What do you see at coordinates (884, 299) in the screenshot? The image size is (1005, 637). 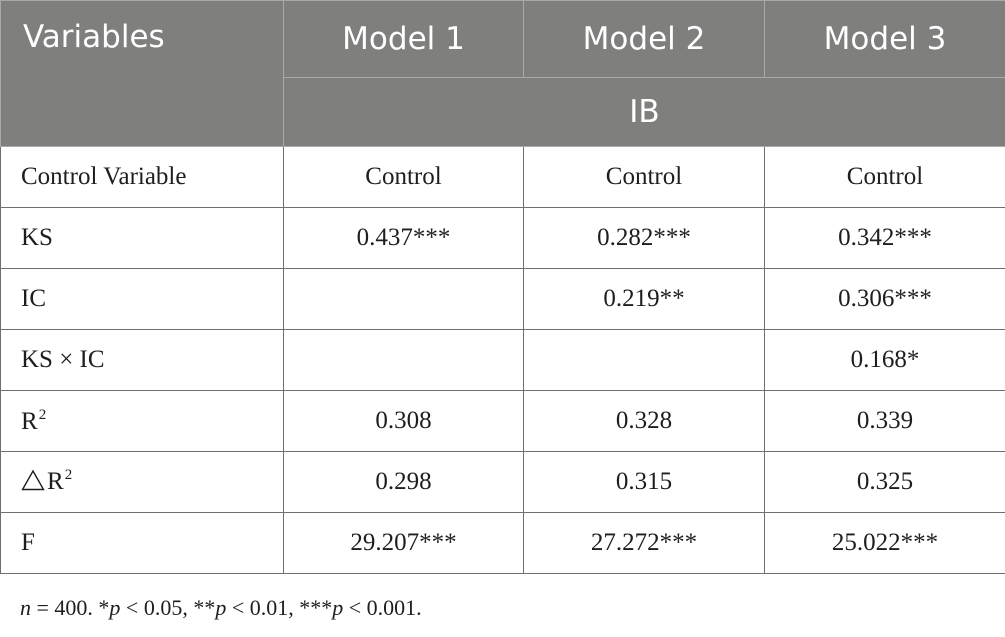 I see `cell-value: 0.306***` at bounding box center [884, 299].